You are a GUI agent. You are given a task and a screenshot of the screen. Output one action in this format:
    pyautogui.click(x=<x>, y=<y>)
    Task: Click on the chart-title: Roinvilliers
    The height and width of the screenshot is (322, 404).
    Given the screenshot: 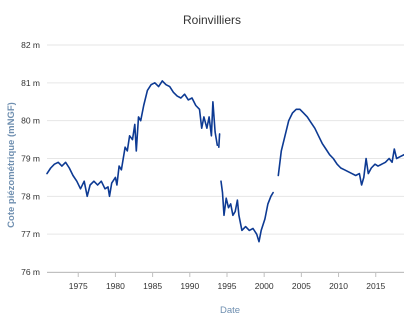 What is the action you would take?
    pyautogui.click(x=212, y=20)
    